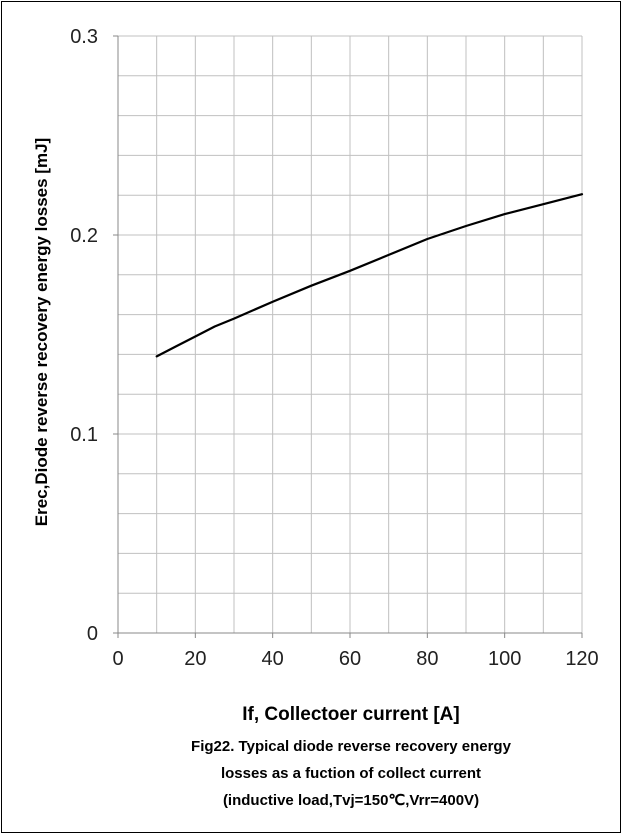 This screenshot has height=836, width=624. I want to click on x-tick-label: 100, so click(504, 659).